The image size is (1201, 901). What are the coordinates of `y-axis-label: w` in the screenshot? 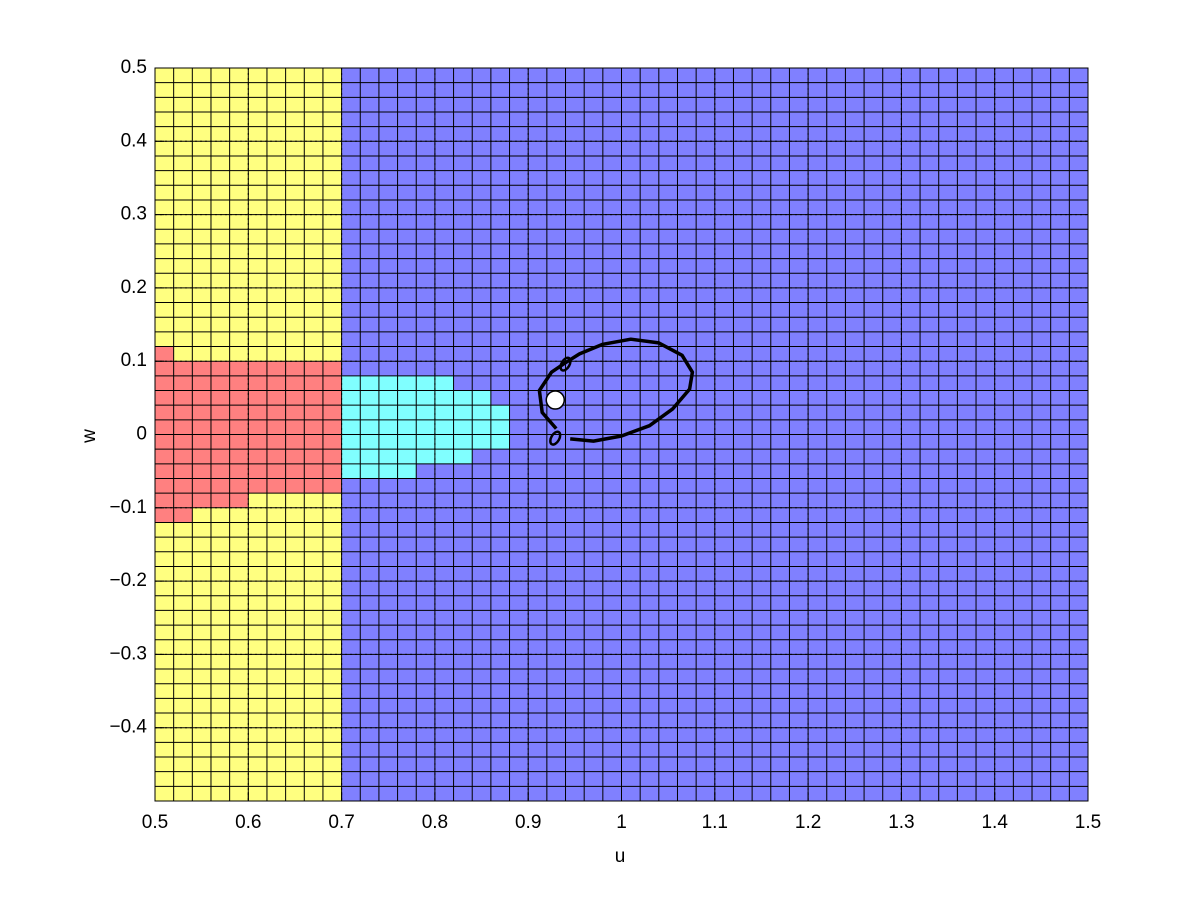 It's located at (89, 436).